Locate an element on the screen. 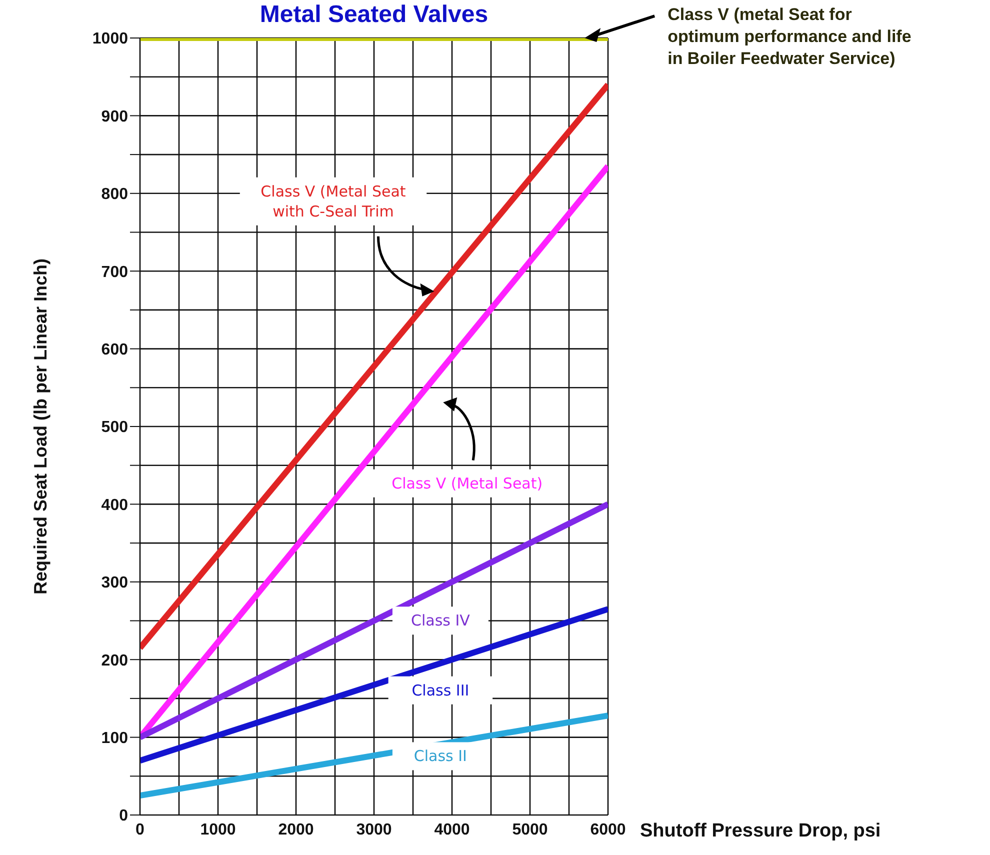  y-tick-label: 900 is located at coordinates (114, 117).